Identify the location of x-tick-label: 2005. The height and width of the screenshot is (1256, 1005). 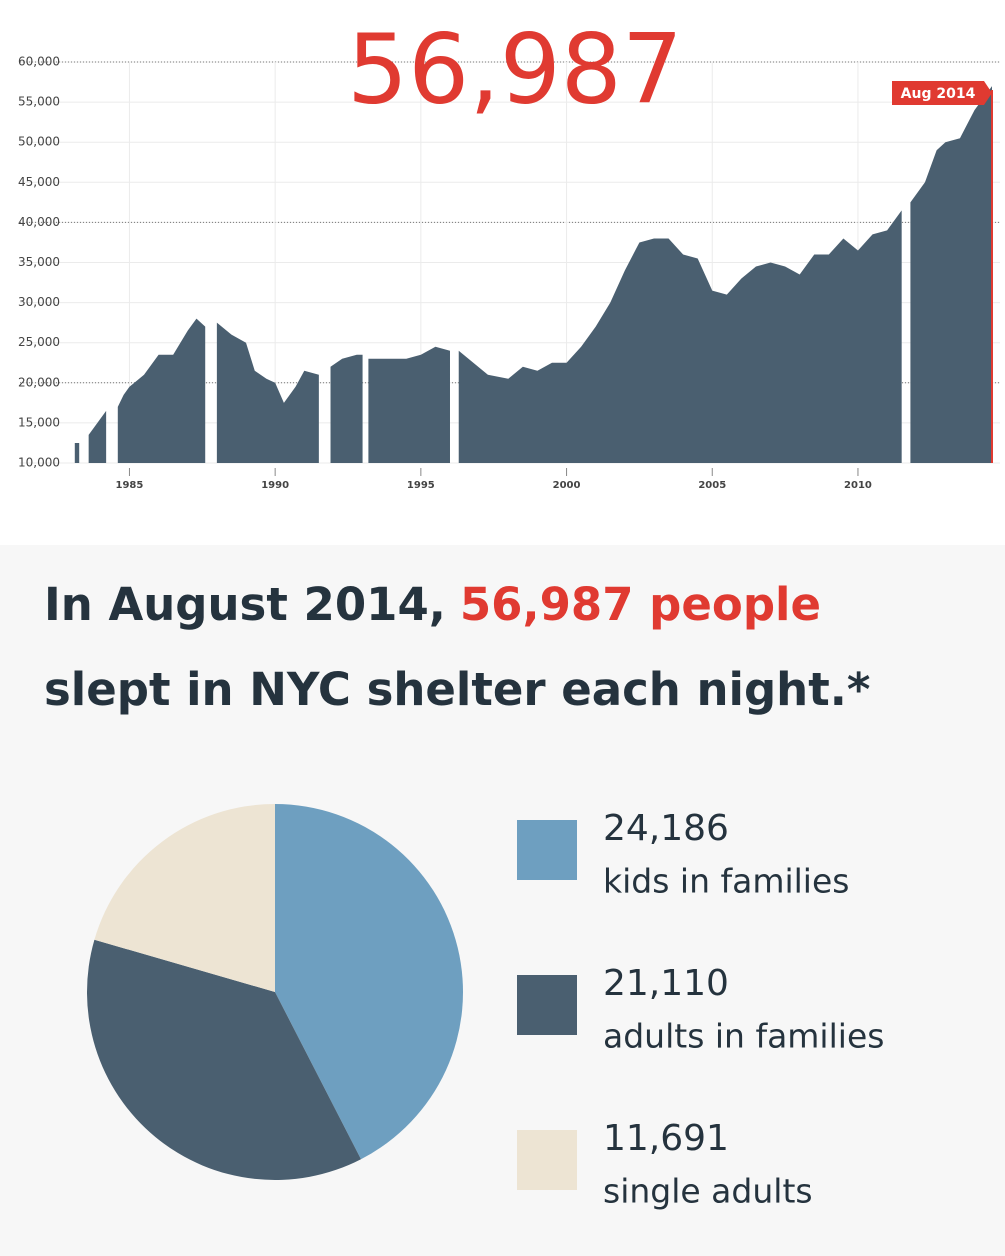
(712, 485).